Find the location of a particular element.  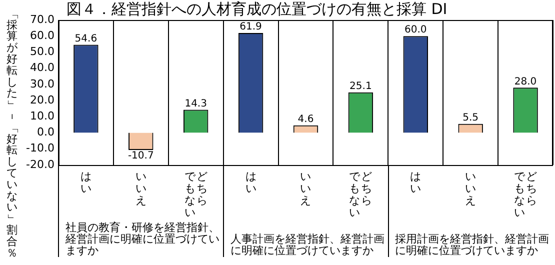

y-tick-label: 10.0 is located at coordinates (42, 116).